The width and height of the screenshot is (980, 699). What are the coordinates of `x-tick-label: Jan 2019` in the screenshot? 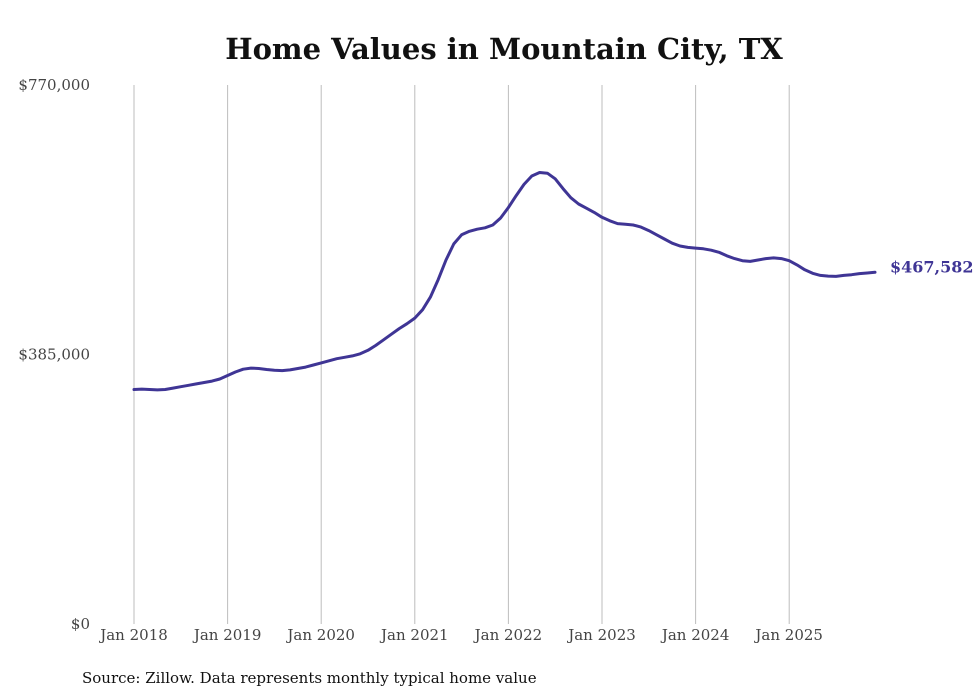 It's located at (227, 635).